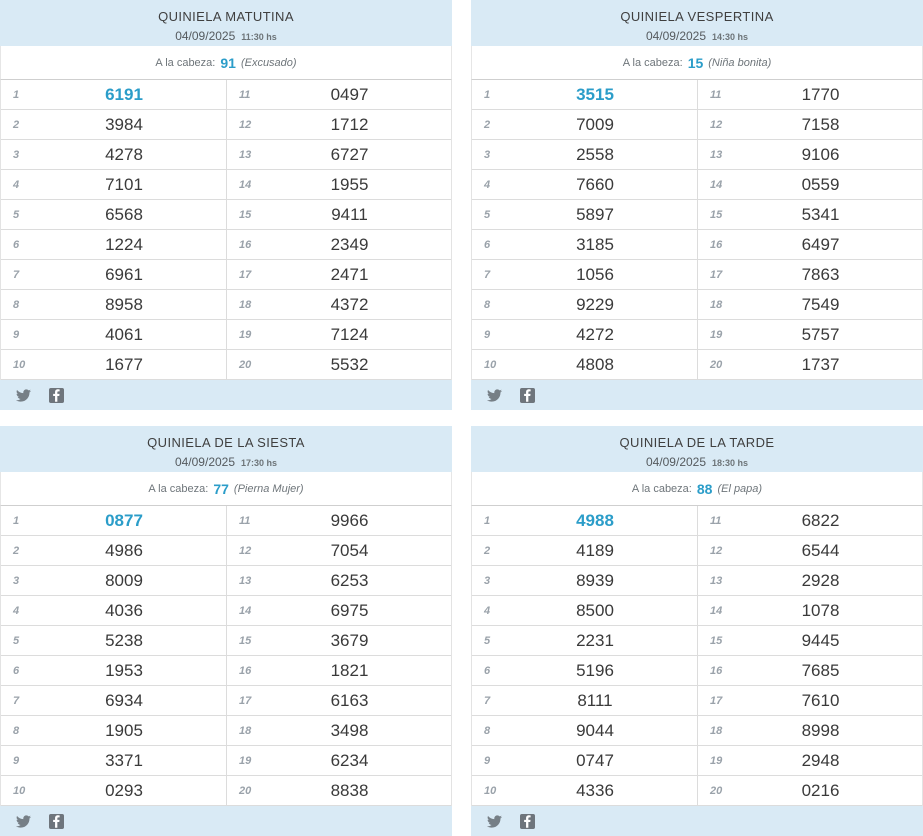 This screenshot has width=923, height=836. What do you see at coordinates (595, 640) in the screenshot?
I see `draw-number: 2231` at bounding box center [595, 640].